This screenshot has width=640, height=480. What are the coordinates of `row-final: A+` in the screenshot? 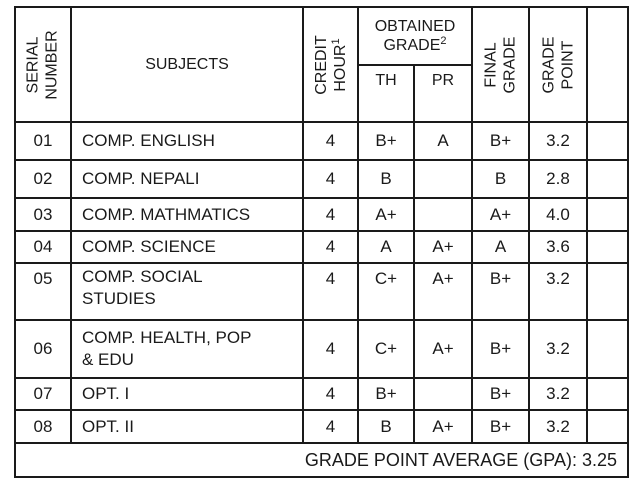 It's located at (500, 214).